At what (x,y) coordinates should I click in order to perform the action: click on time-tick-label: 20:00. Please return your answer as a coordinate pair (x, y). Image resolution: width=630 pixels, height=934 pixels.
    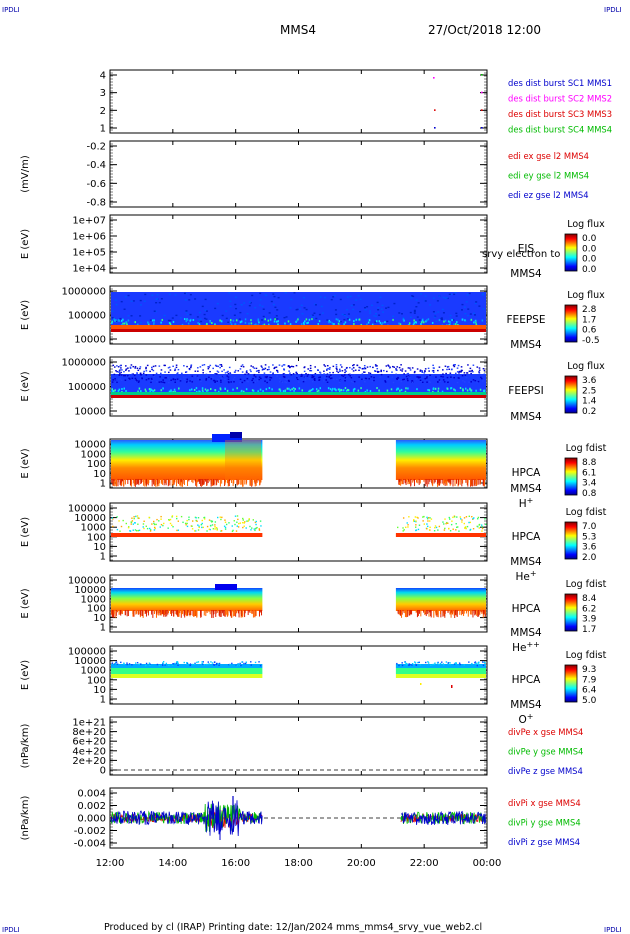
    Looking at the image, I should click on (361, 863).